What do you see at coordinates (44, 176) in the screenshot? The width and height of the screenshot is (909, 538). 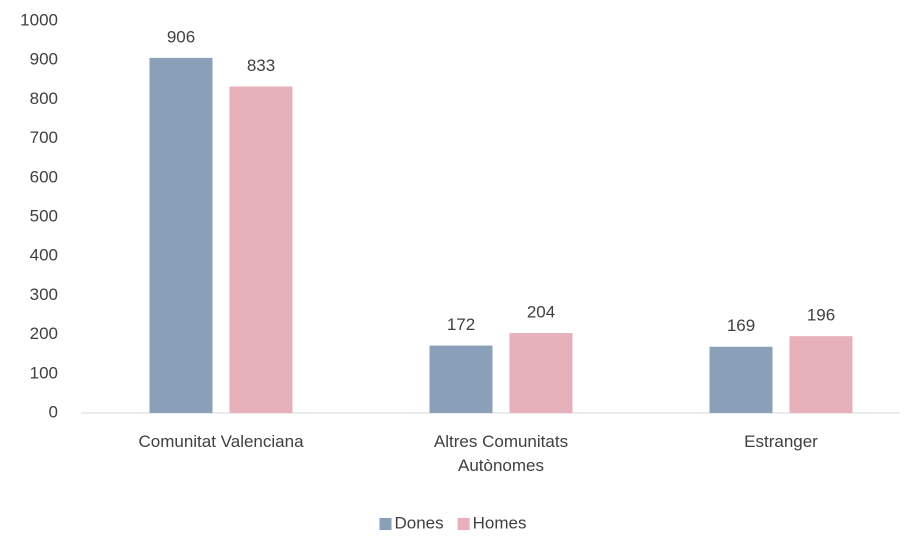 I see `y-tick-label: 600` at bounding box center [44, 176].